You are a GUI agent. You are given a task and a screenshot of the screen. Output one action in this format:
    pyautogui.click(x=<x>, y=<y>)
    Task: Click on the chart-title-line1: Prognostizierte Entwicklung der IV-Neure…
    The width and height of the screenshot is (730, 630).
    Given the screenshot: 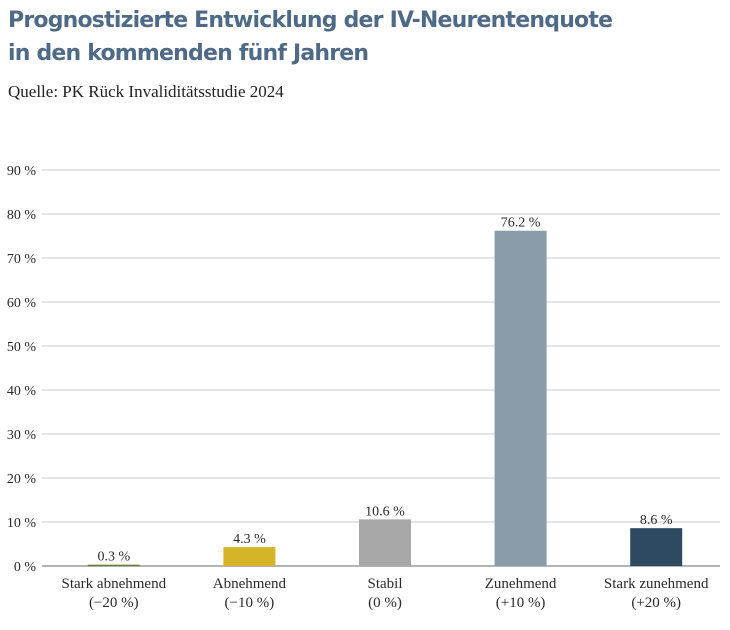 What is the action you would take?
    pyautogui.click(x=310, y=20)
    